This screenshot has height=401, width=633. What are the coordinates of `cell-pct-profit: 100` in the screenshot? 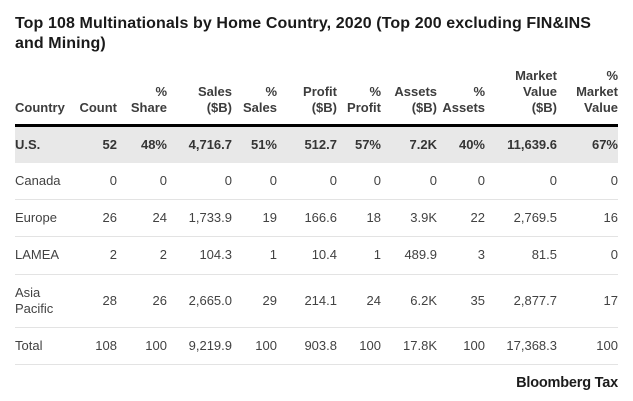 It's located at (359, 346).